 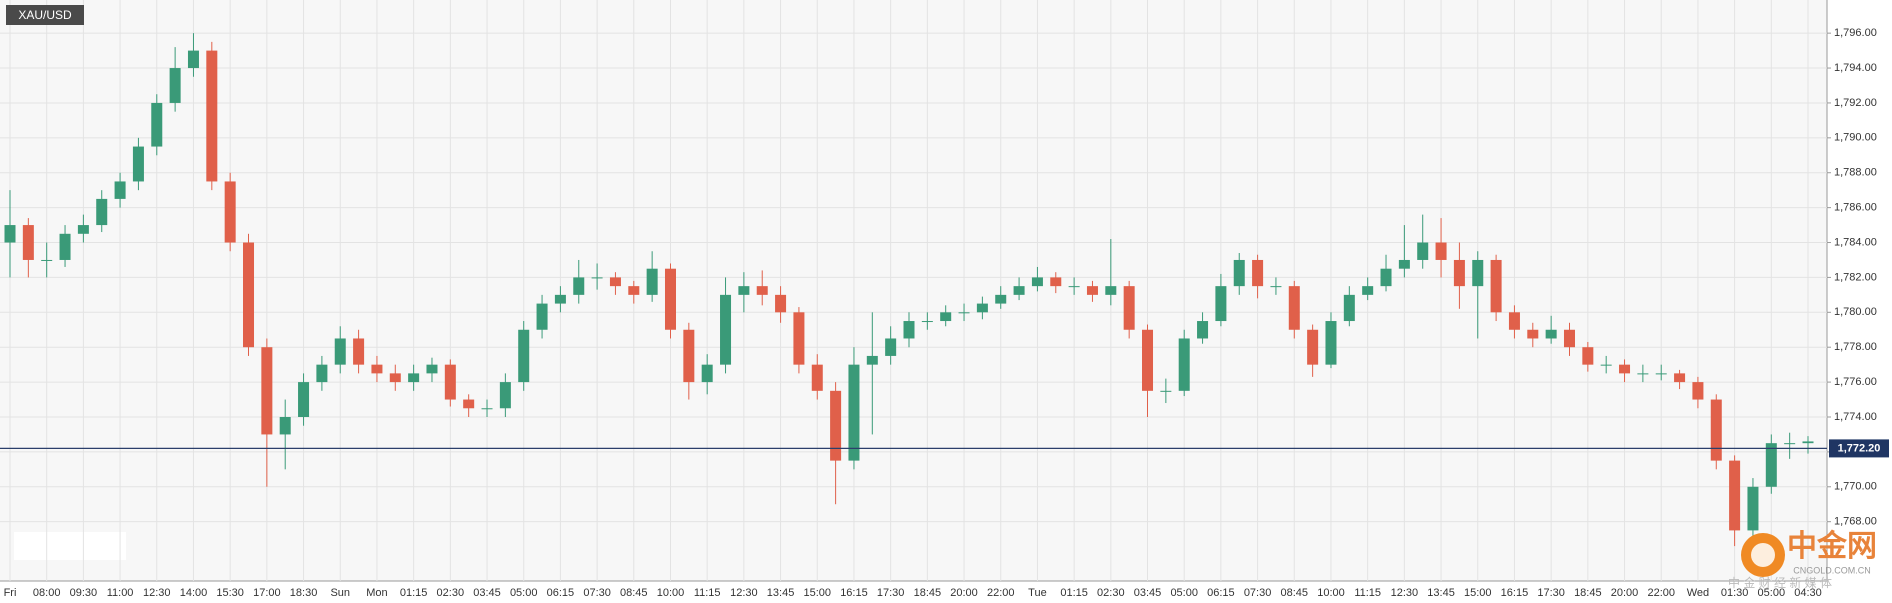 What do you see at coordinates (1037, 593) in the screenshot?
I see `x-tick-label: Tue` at bounding box center [1037, 593].